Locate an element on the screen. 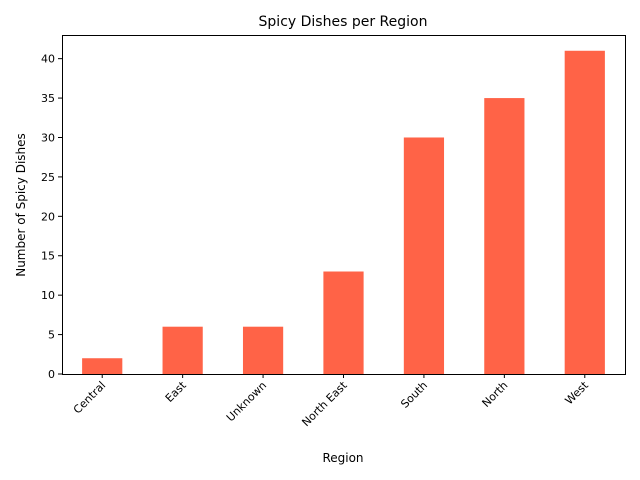 This screenshot has width=640, height=480. y-axis: 0 5 10 15 20 25 30 35 40 is located at coordinates (51, 217).